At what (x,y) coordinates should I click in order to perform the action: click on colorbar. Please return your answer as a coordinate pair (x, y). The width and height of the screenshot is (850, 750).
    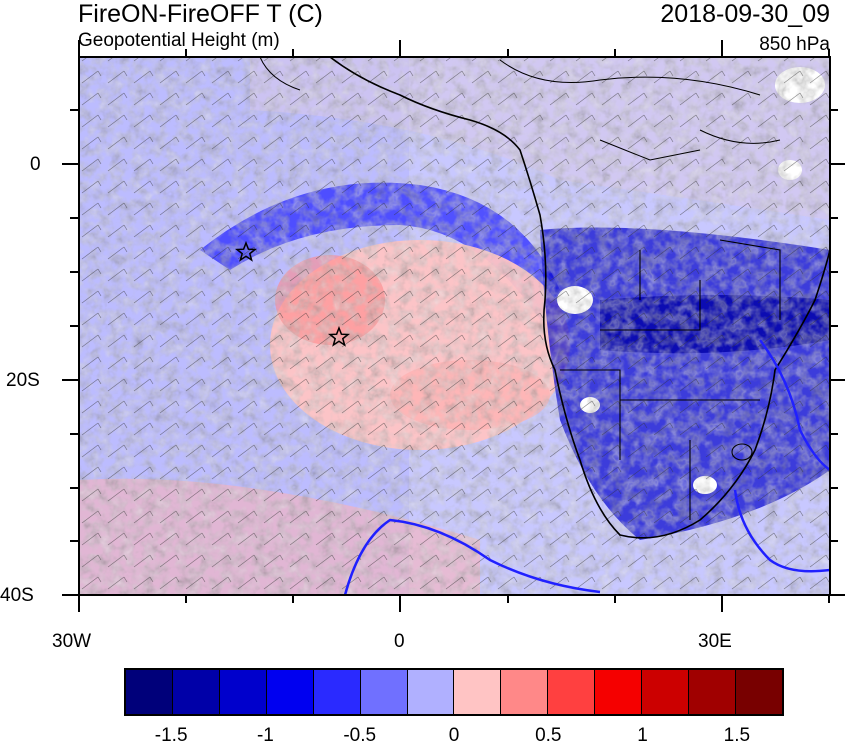
    Looking at the image, I should click on (454, 692).